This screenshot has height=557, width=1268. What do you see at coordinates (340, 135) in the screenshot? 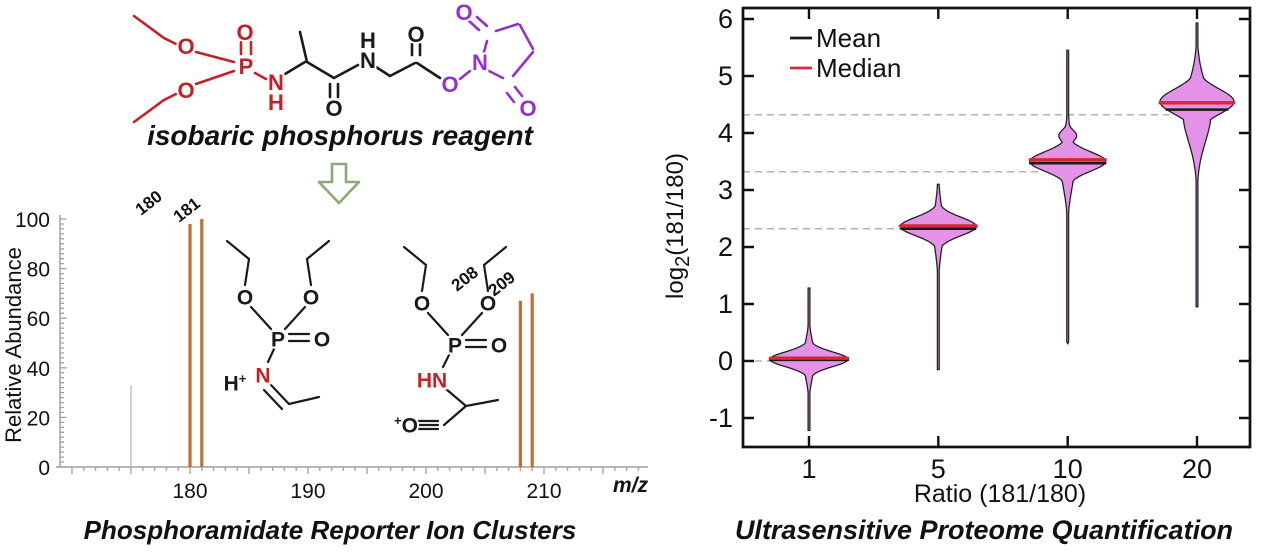
I see `reagent-caption: isobaric phosphorus reagent` at bounding box center [340, 135].